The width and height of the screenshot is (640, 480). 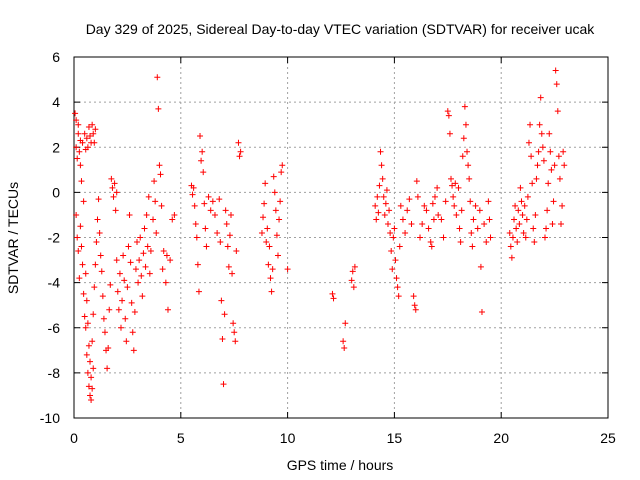 I want to click on y-tick-label: -4, so click(x=54, y=283).